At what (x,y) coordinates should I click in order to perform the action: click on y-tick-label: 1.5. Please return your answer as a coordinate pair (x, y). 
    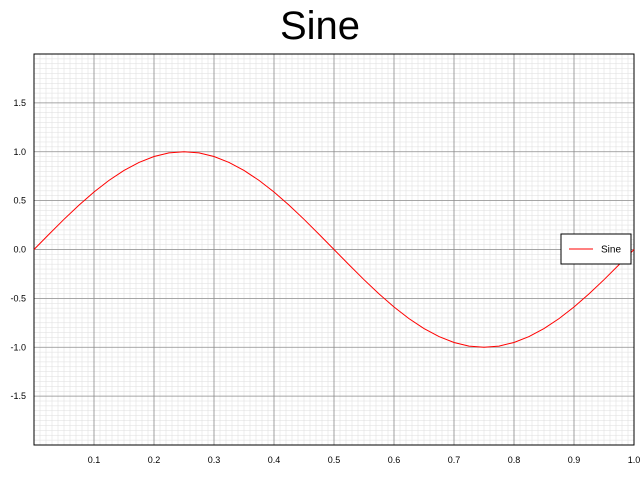
    Looking at the image, I should click on (19, 103).